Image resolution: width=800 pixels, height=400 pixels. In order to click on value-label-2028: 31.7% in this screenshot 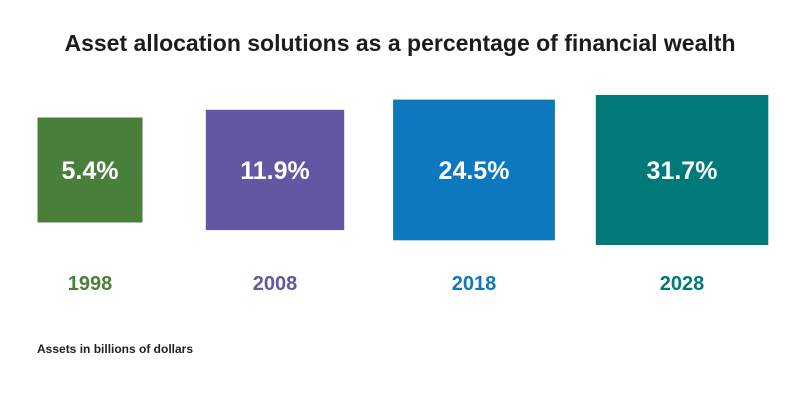, I will do `click(682, 171)`.